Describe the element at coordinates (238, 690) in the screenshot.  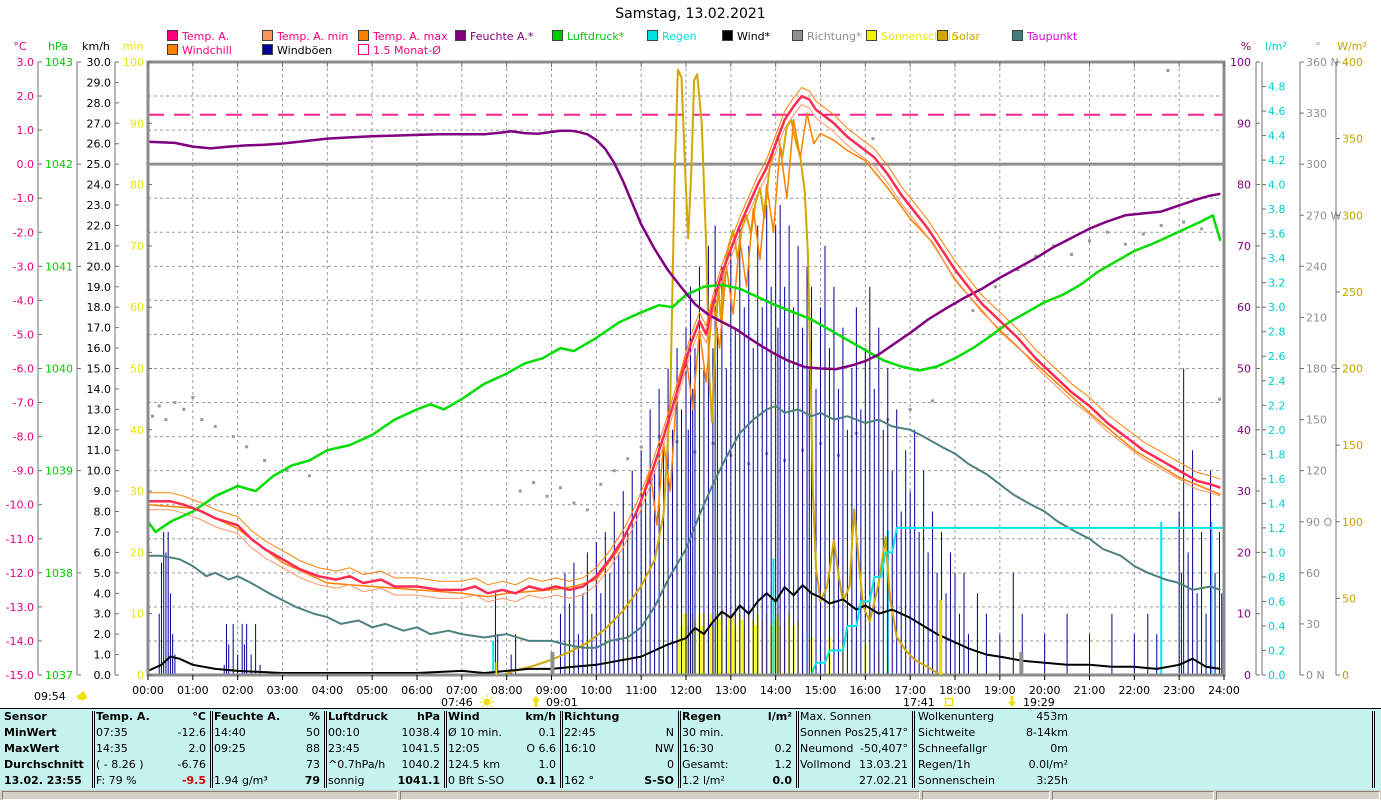
I see `svg-text: 02:00` at that location.